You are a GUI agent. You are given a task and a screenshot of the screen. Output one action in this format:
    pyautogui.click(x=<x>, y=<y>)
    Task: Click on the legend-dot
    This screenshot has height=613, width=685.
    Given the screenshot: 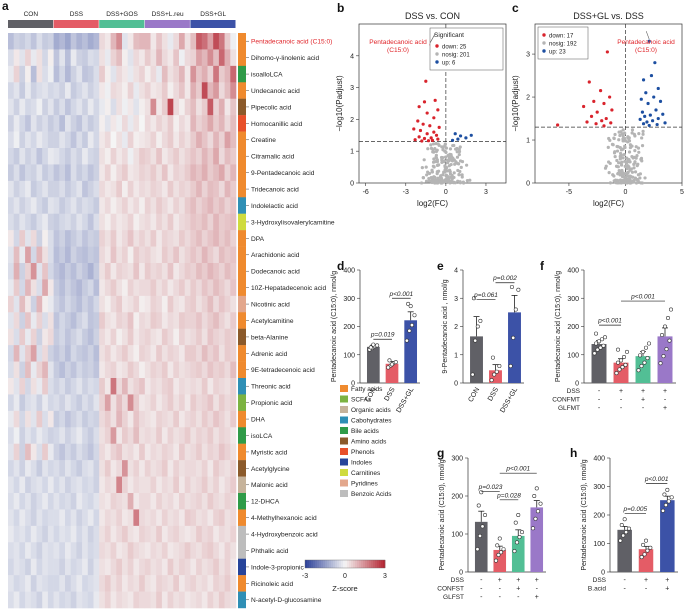 What is the action you would take?
    pyautogui.click(x=544, y=51)
    